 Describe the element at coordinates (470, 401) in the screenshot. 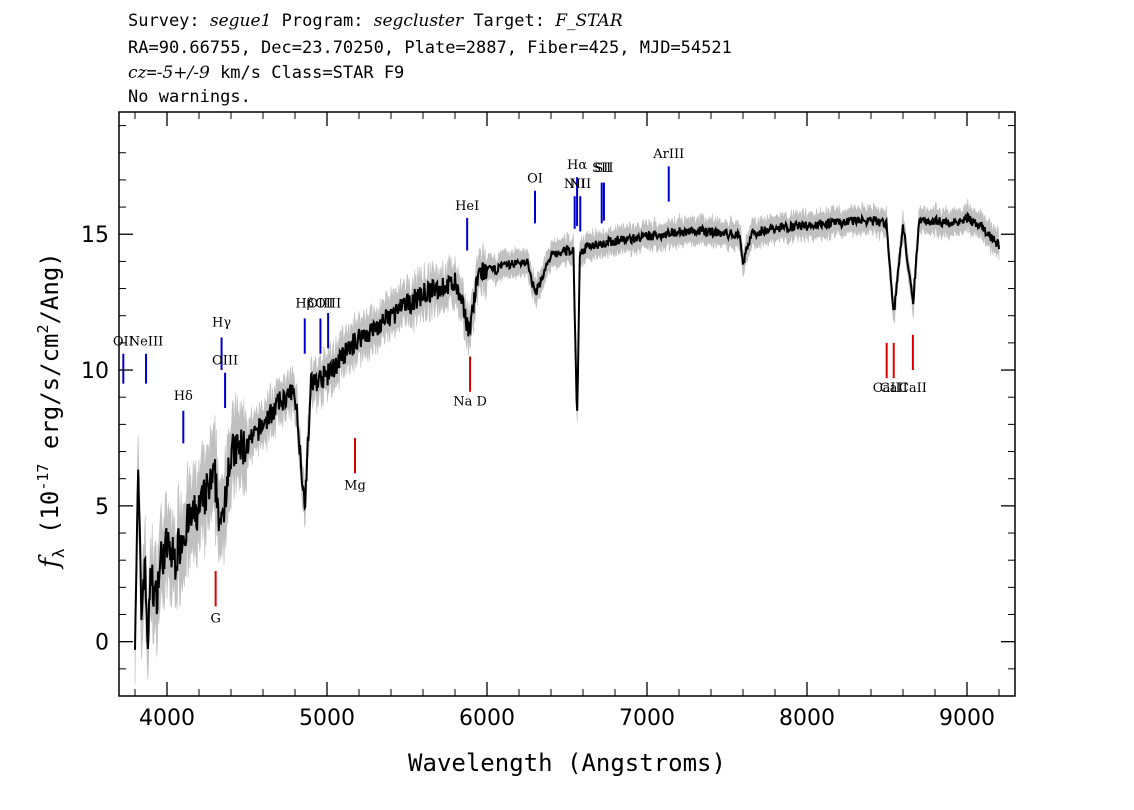

I see `absorption-line-label: Na D` at that location.